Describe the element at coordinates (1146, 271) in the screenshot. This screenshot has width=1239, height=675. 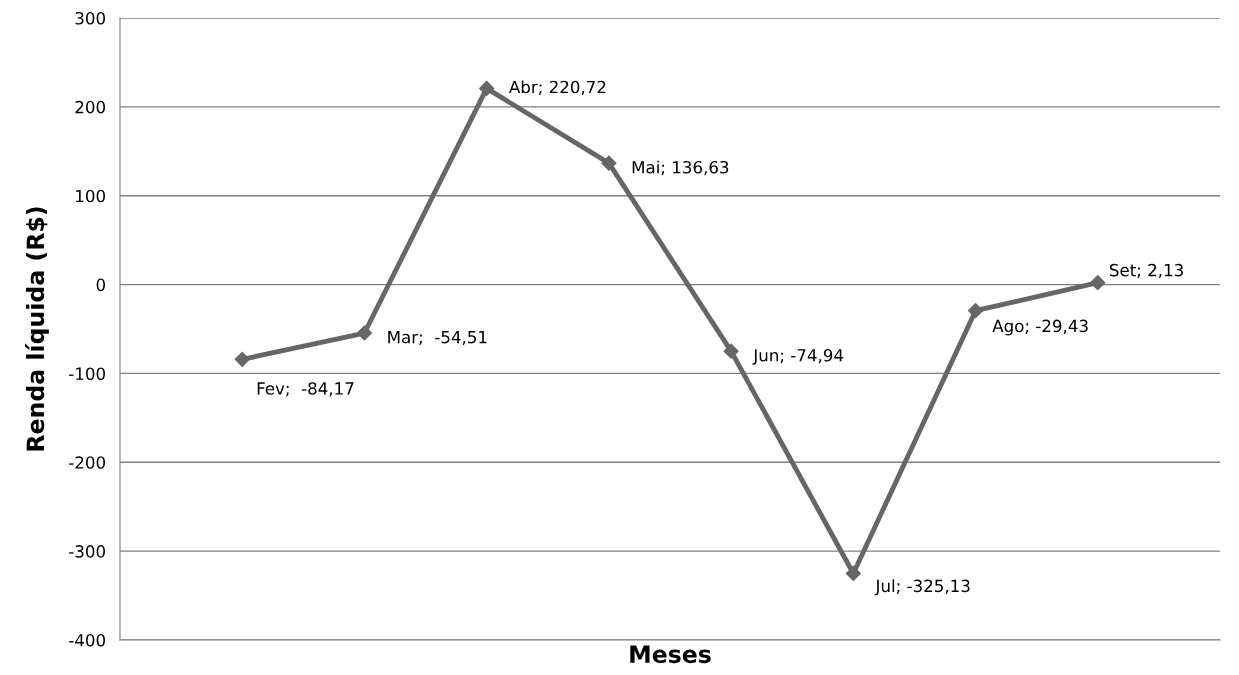
I see `data-label: Set; 2,13` at that location.